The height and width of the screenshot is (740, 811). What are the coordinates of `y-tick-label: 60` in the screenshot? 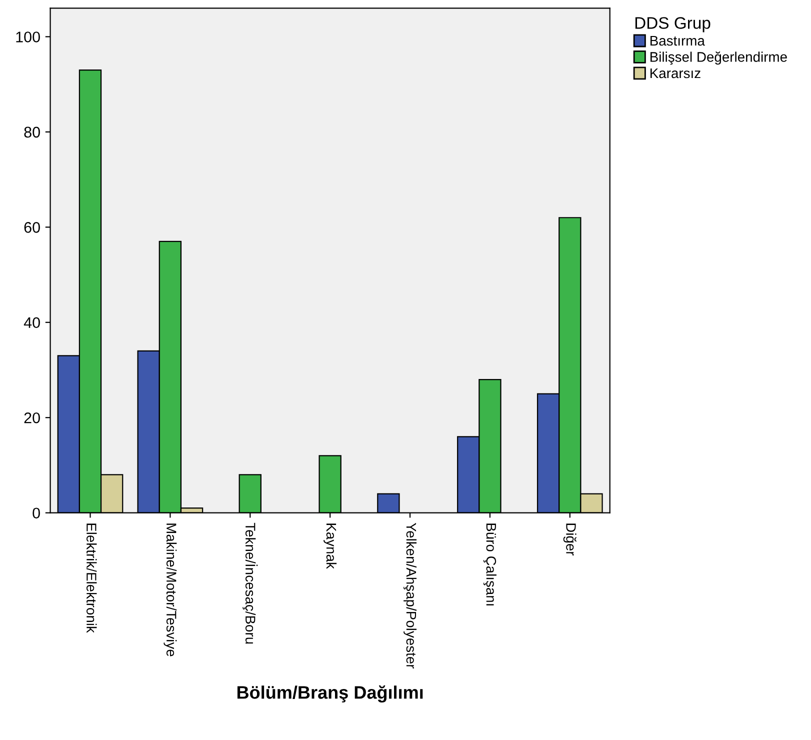 It's located at (32, 227).